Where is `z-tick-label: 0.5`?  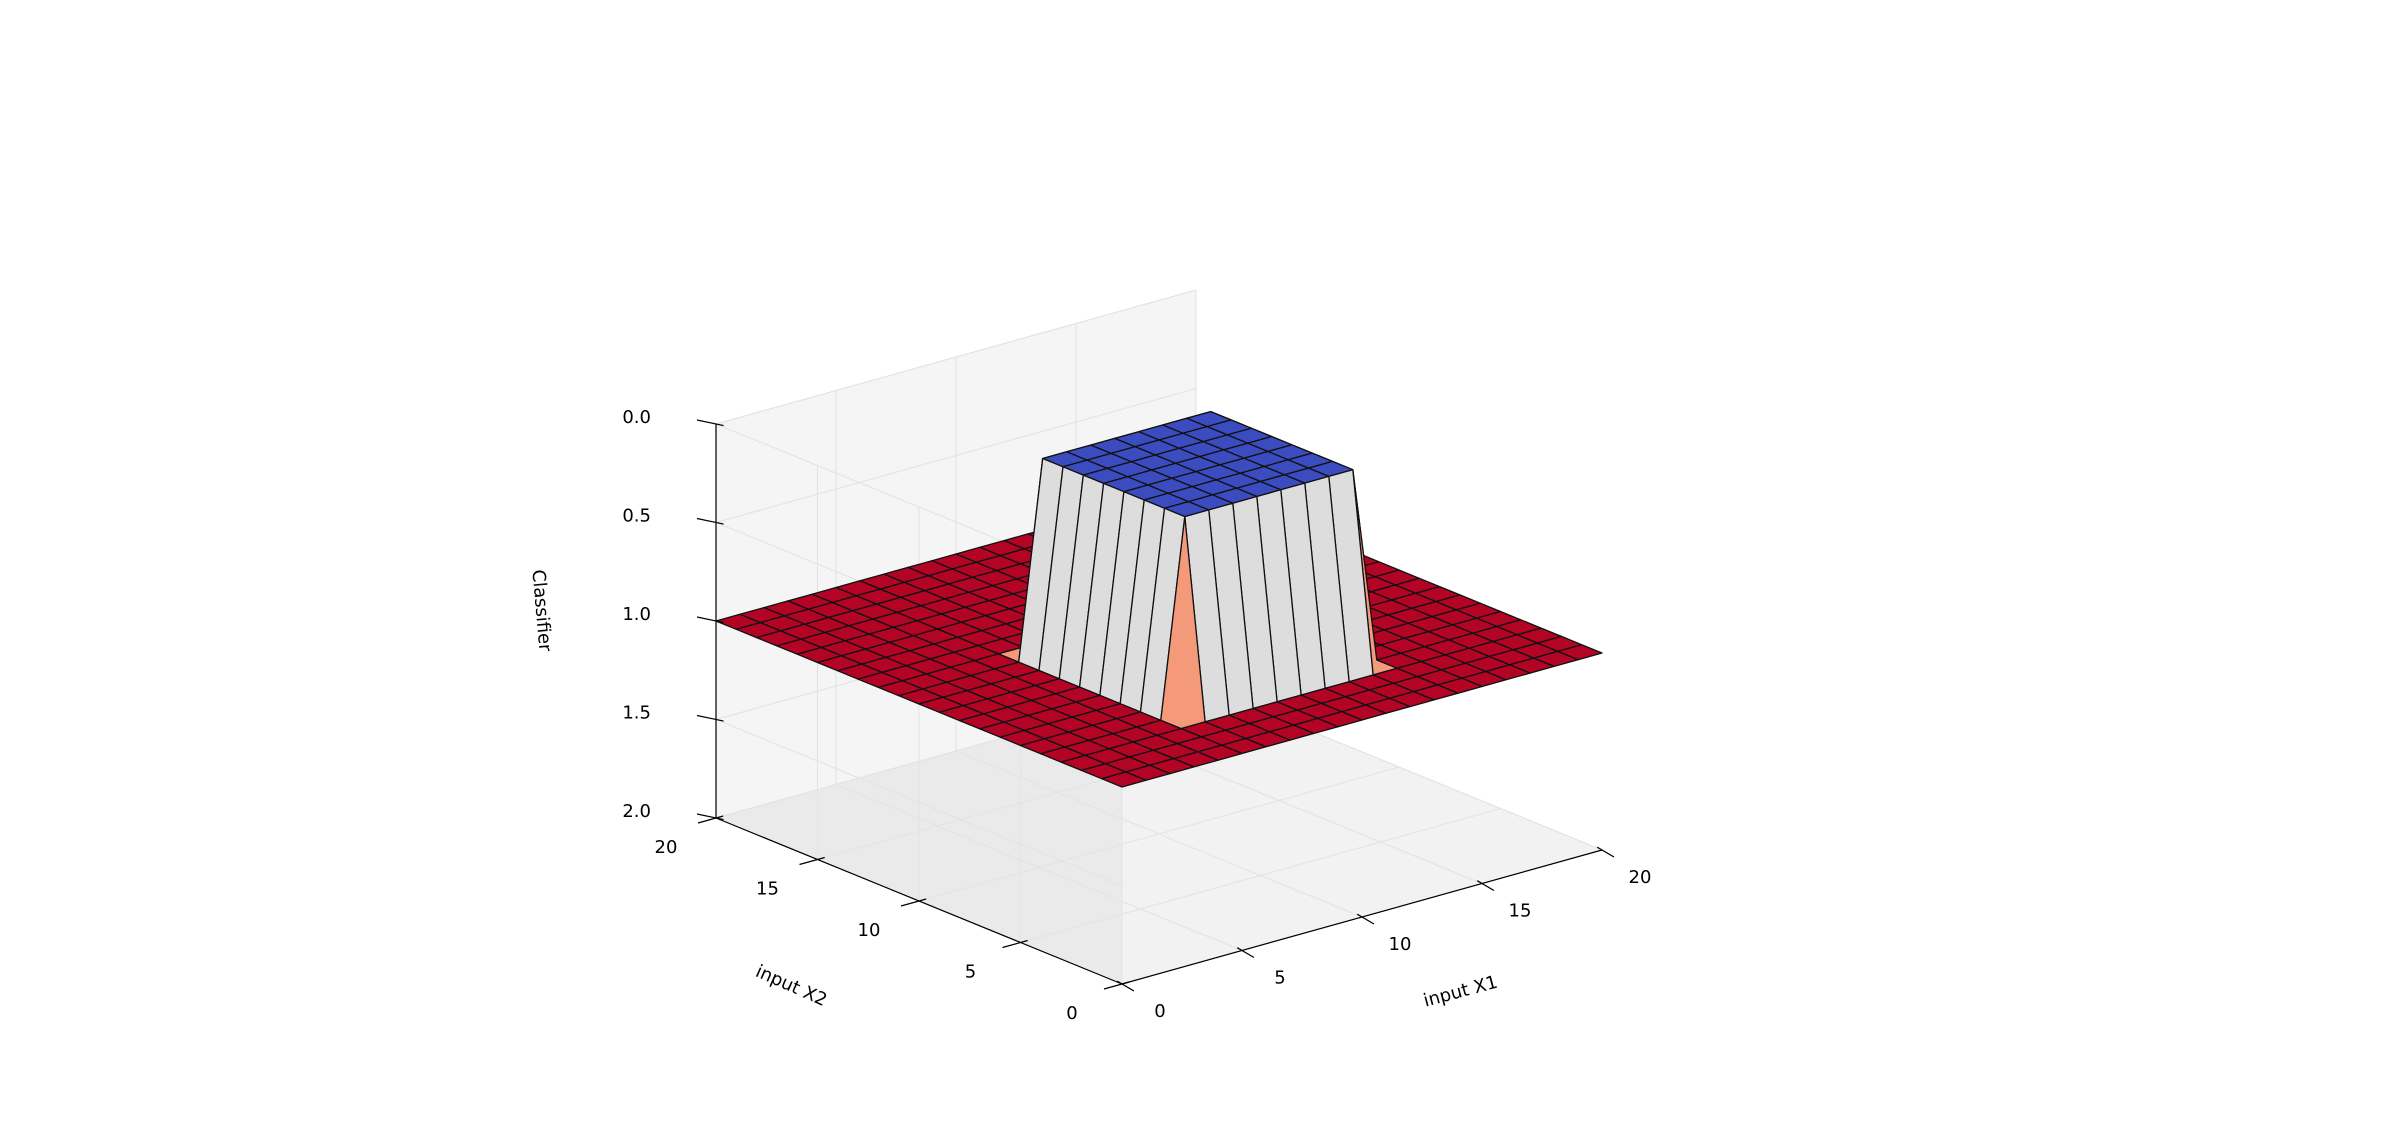 z-tick-label: 0.5 is located at coordinates (636, 516).